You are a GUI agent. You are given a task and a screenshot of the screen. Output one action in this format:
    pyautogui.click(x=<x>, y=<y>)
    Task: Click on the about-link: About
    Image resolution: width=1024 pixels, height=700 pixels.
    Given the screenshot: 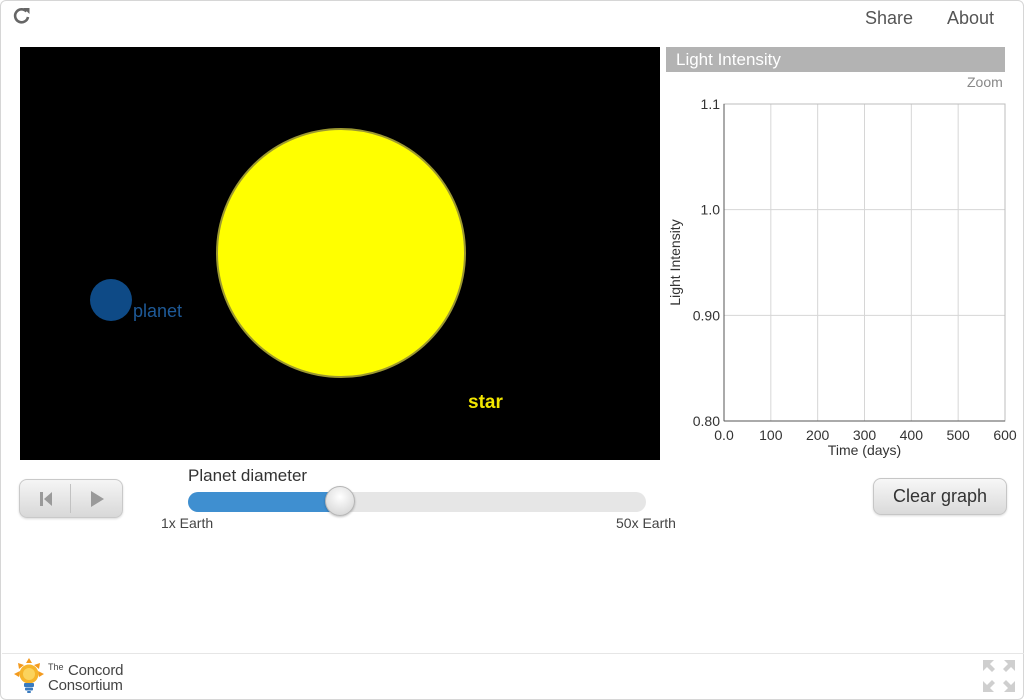 What is the action you would take?
    pyautogui.click(x=971, y=18)
    